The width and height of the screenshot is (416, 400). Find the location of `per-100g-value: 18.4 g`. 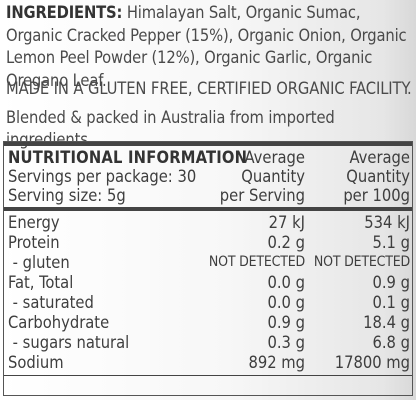

per-100g-value: 18.4 g is located at coordinates (386, 322).